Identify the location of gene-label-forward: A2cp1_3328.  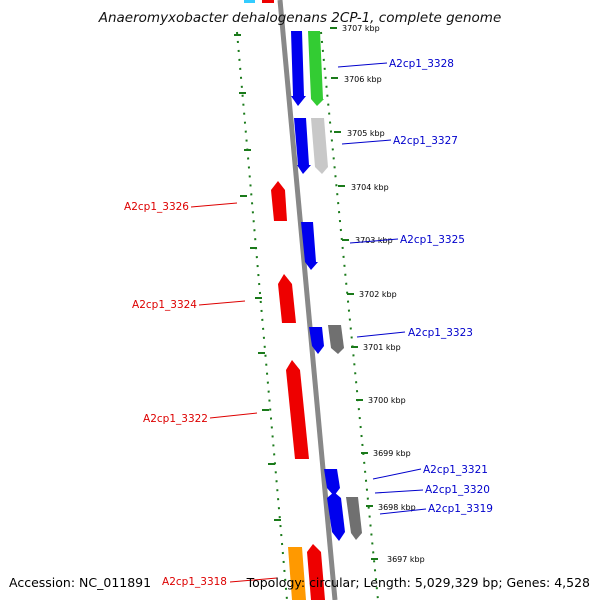
(421, 64).